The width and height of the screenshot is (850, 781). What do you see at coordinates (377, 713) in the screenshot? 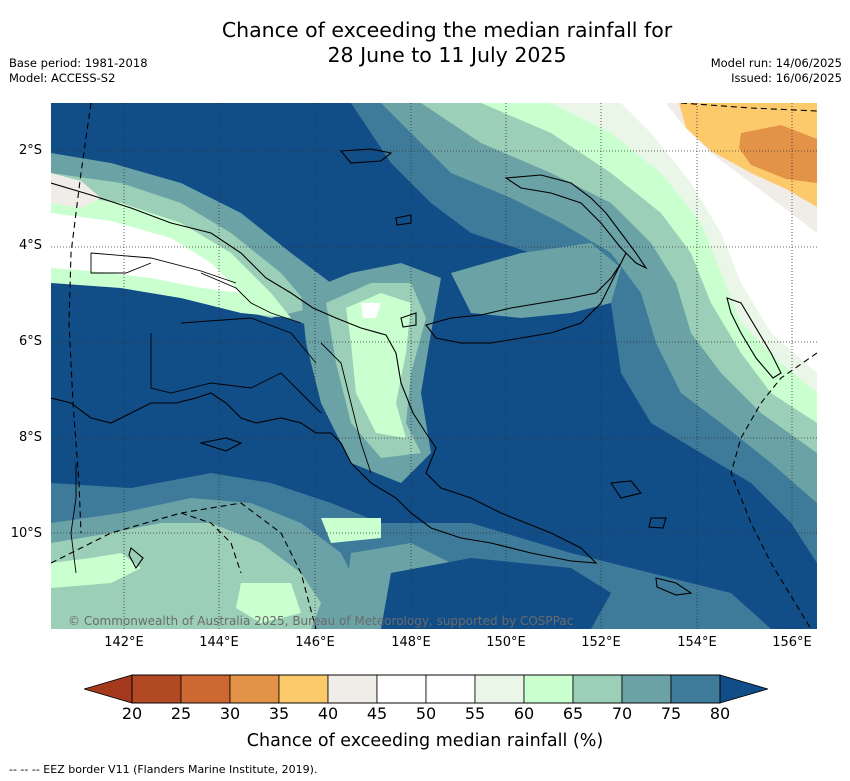
I see `colorbar-tick-label: 45` at bounding box center [377, 713].